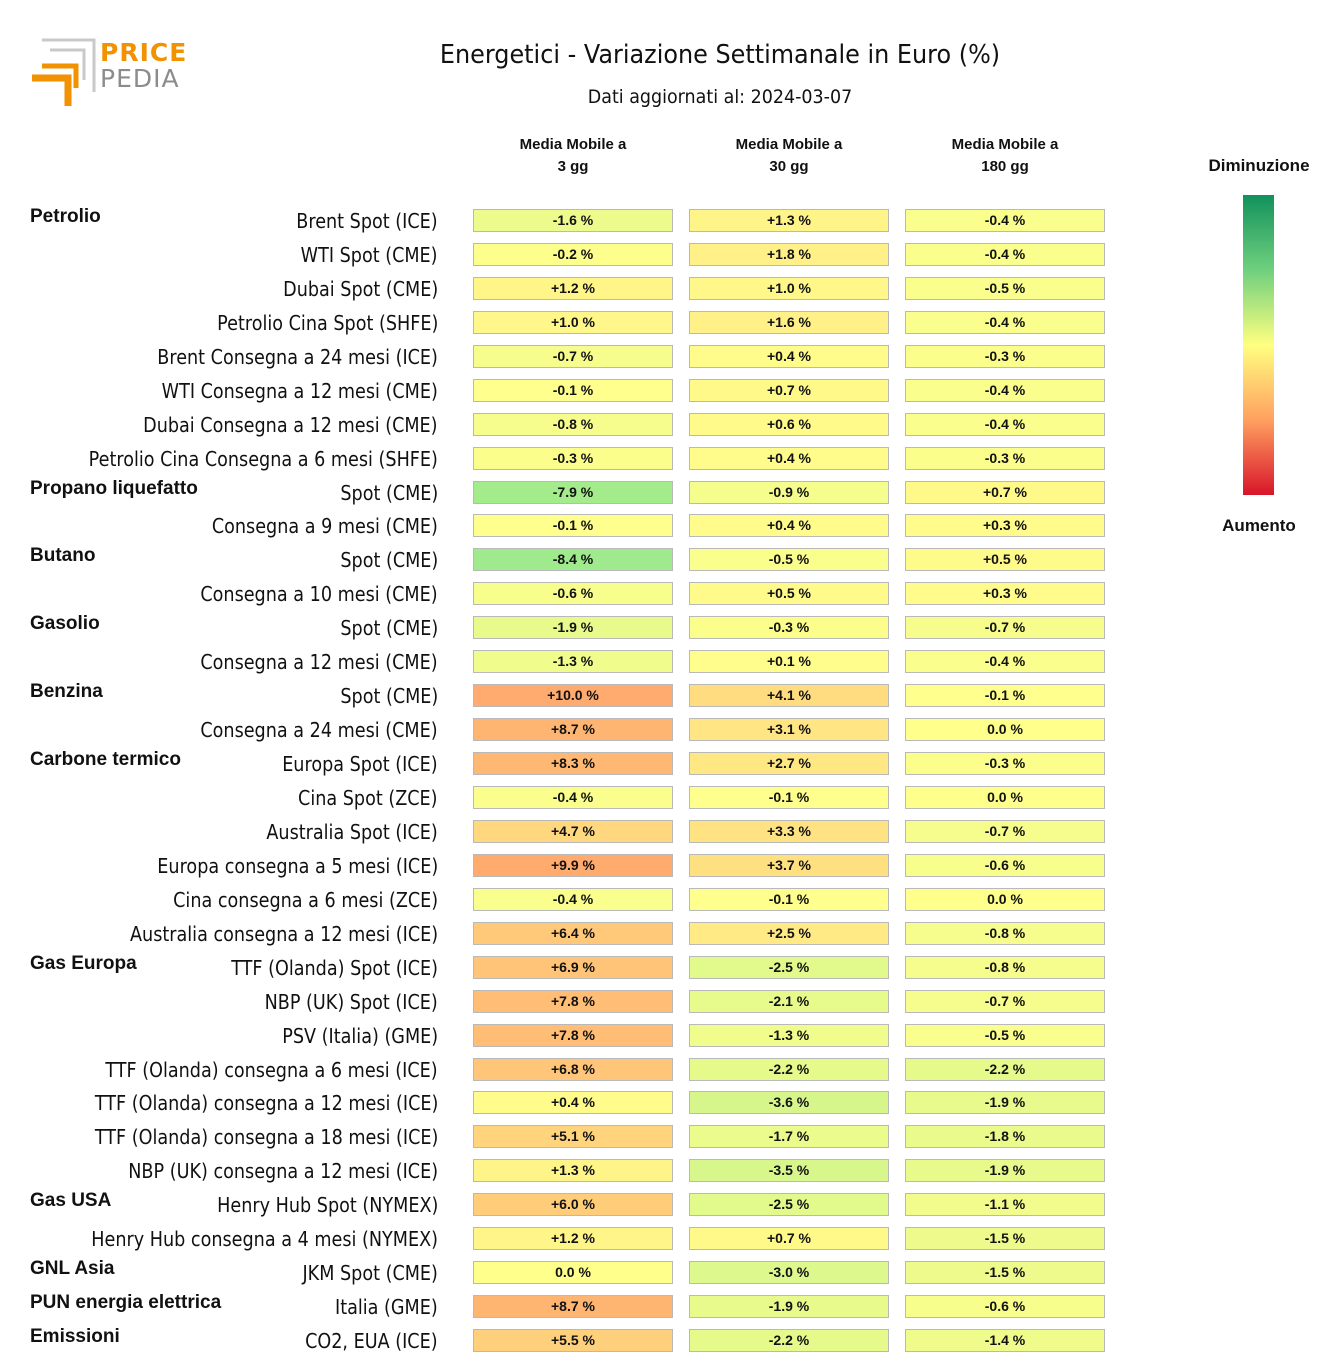 The width and height of the screenshot is (1320, 1357). Describe the element at coordinates (144, 52) in the screenshot. I see `logo-word-price: PRICE` at that location.